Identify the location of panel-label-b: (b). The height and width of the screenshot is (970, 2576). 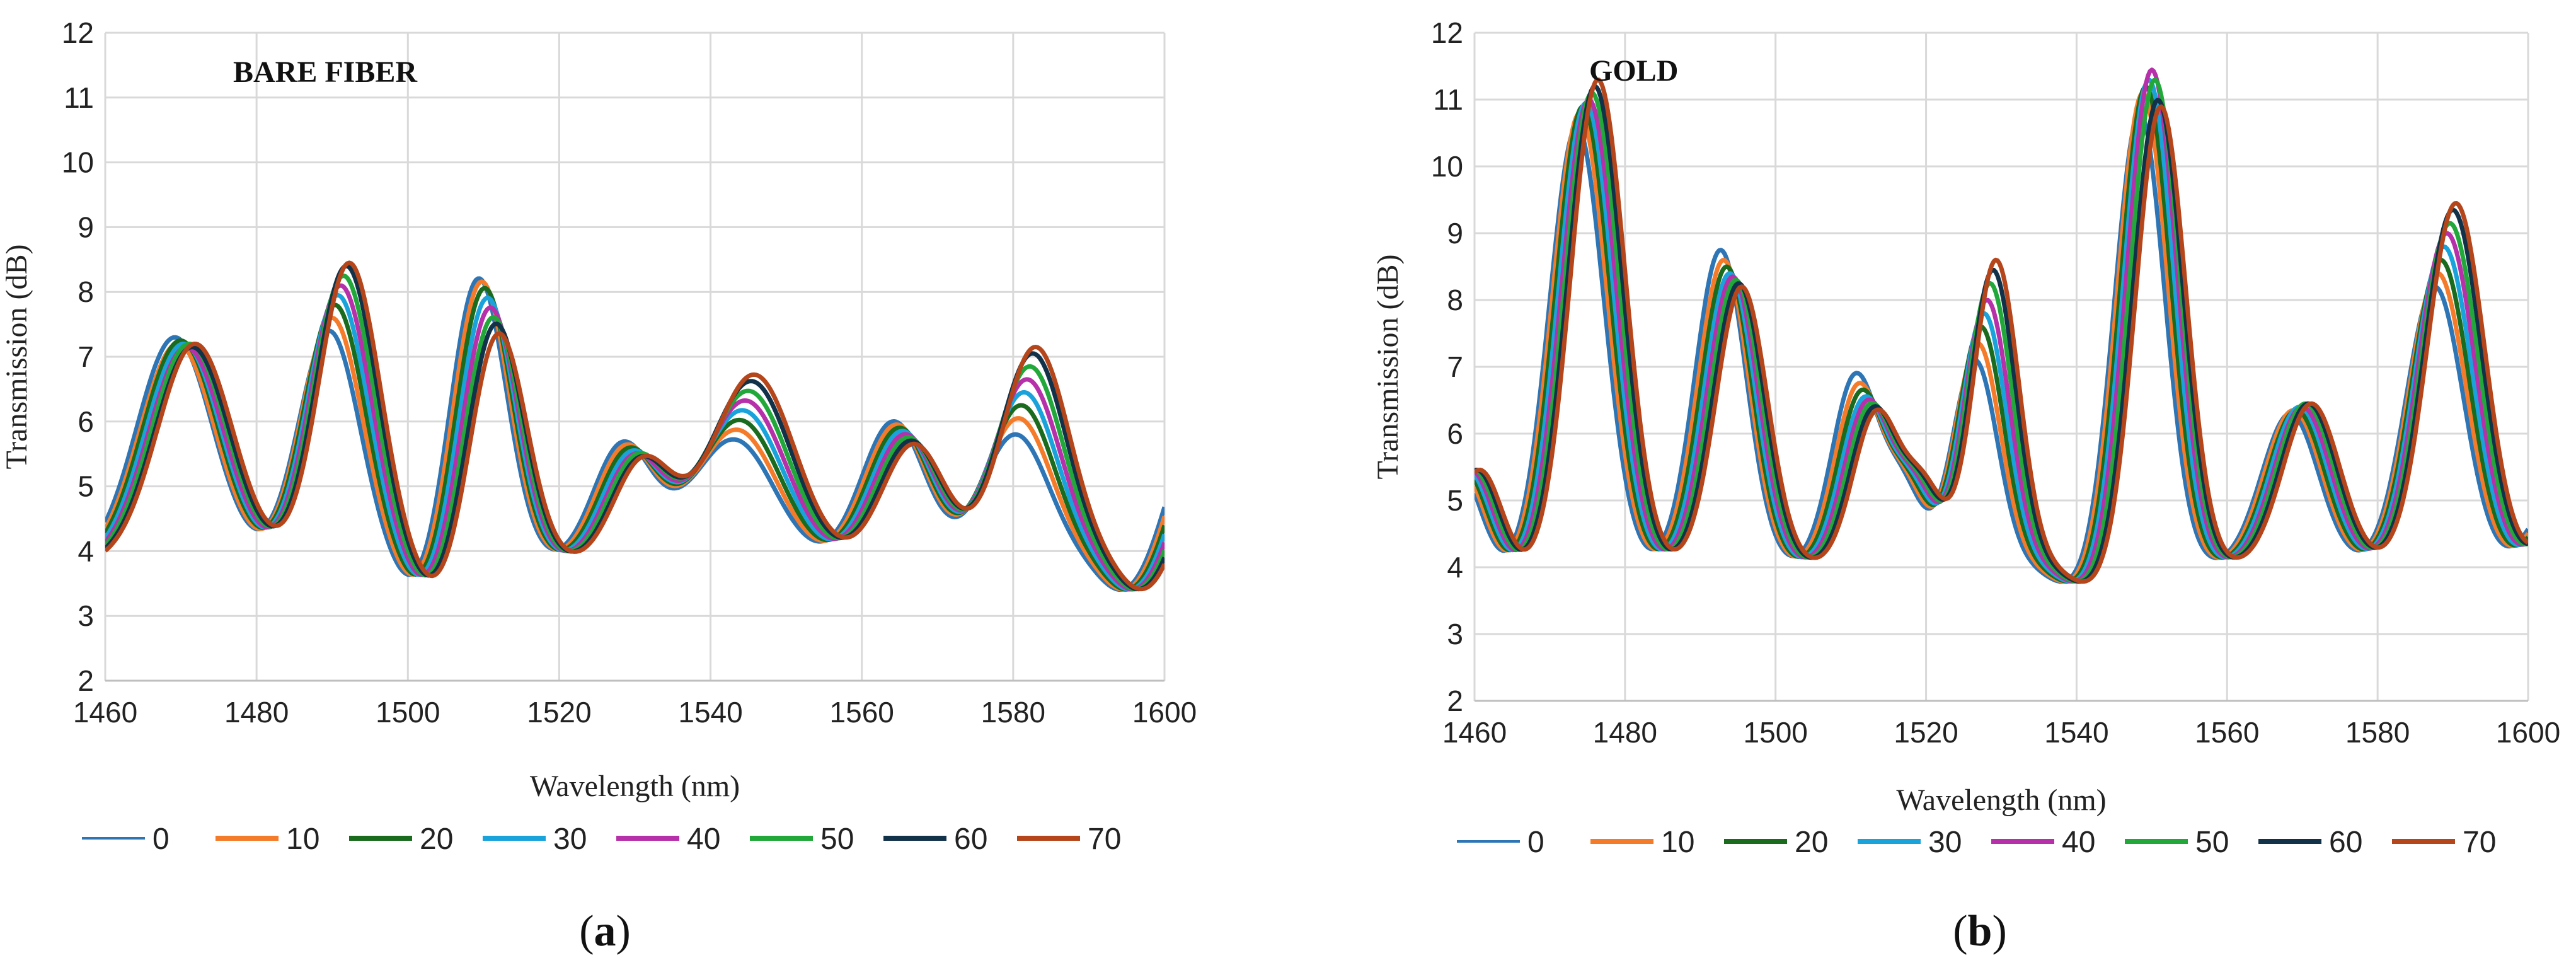
(1980, 931).